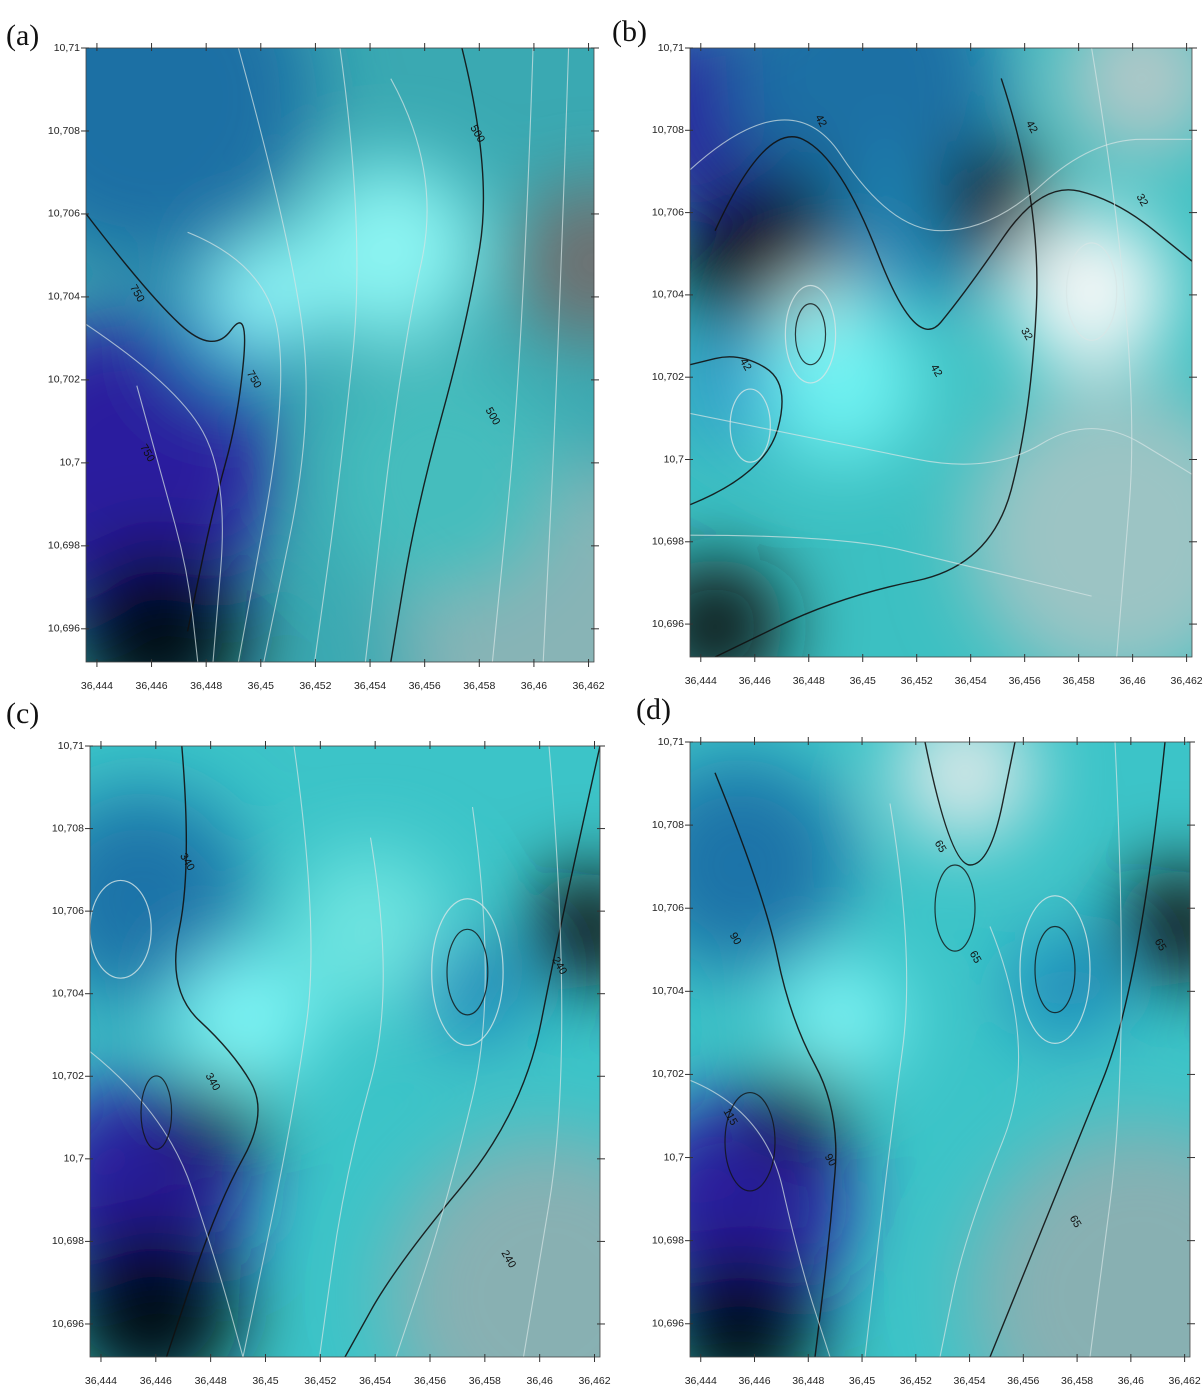 The height and width of the screenshot is (1397, 1204). What do you see at coordinates (653, 709) in the screenshot?
I see `panel-label: (d)` at bounding box center [653, 709].